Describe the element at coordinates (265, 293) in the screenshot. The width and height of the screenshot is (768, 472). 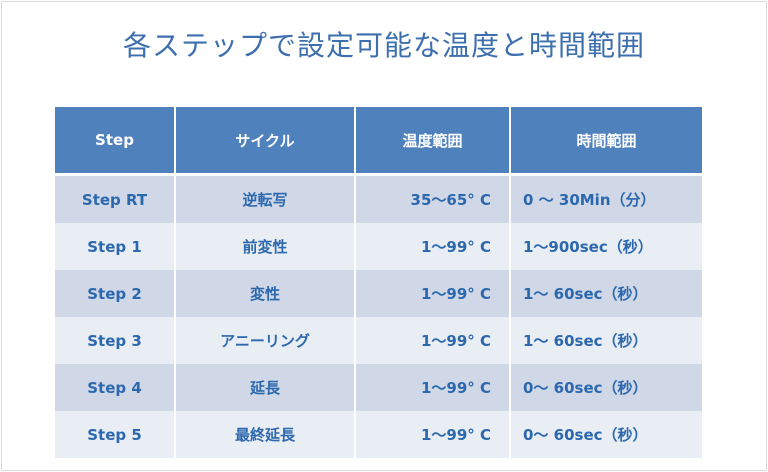
I see `cycle-cell: 変性` at that location.